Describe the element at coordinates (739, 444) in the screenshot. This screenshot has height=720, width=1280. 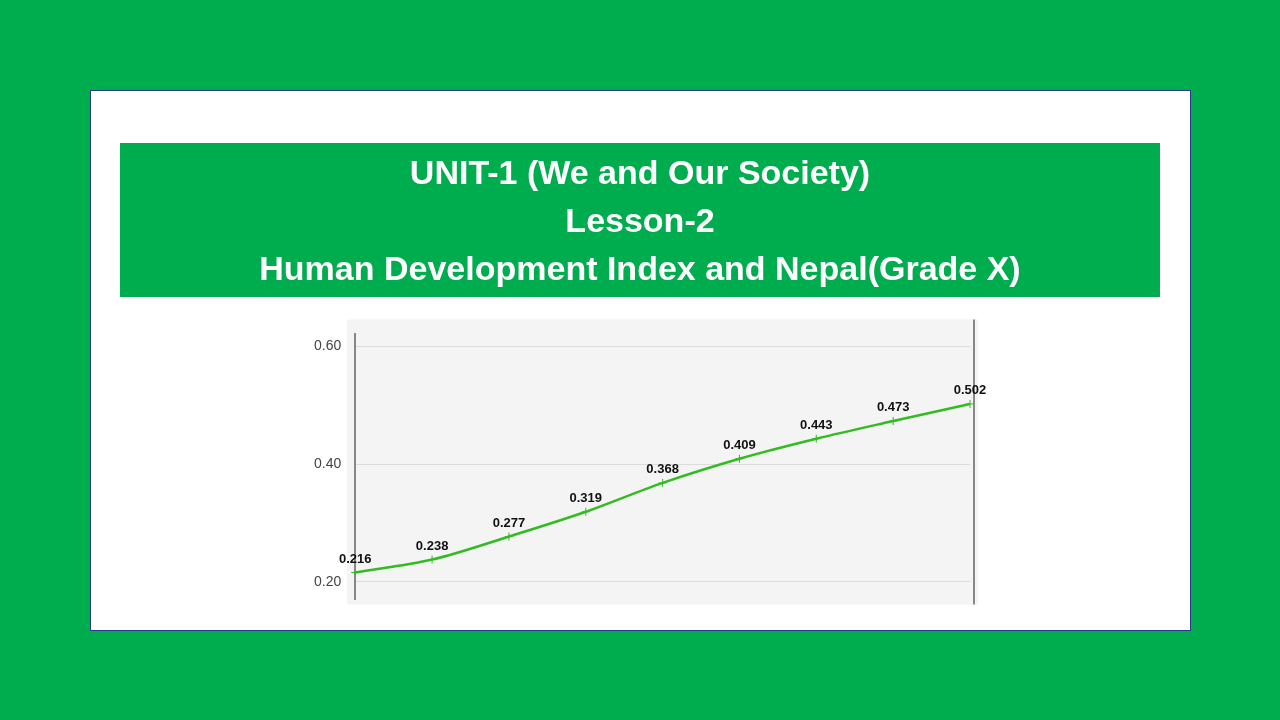
I see `data-label: 0.409` at that location.